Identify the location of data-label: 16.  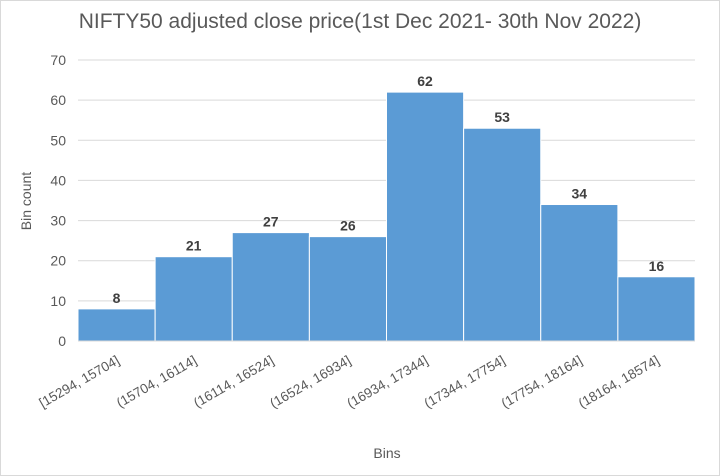
(657, 266).